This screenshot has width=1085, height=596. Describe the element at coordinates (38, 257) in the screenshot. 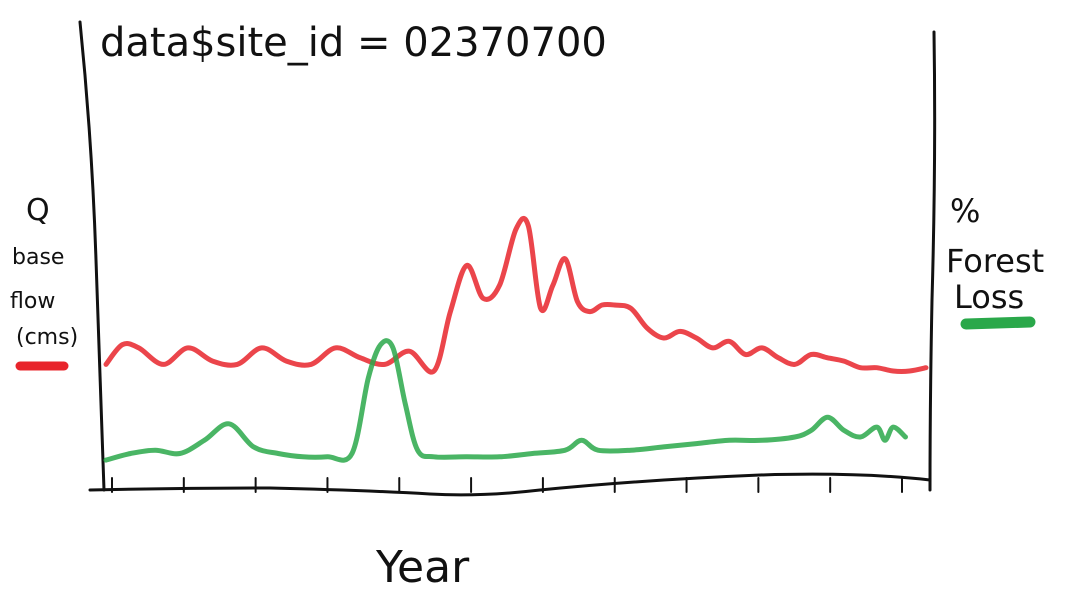

I see `y-label-left-line: base` at that location.